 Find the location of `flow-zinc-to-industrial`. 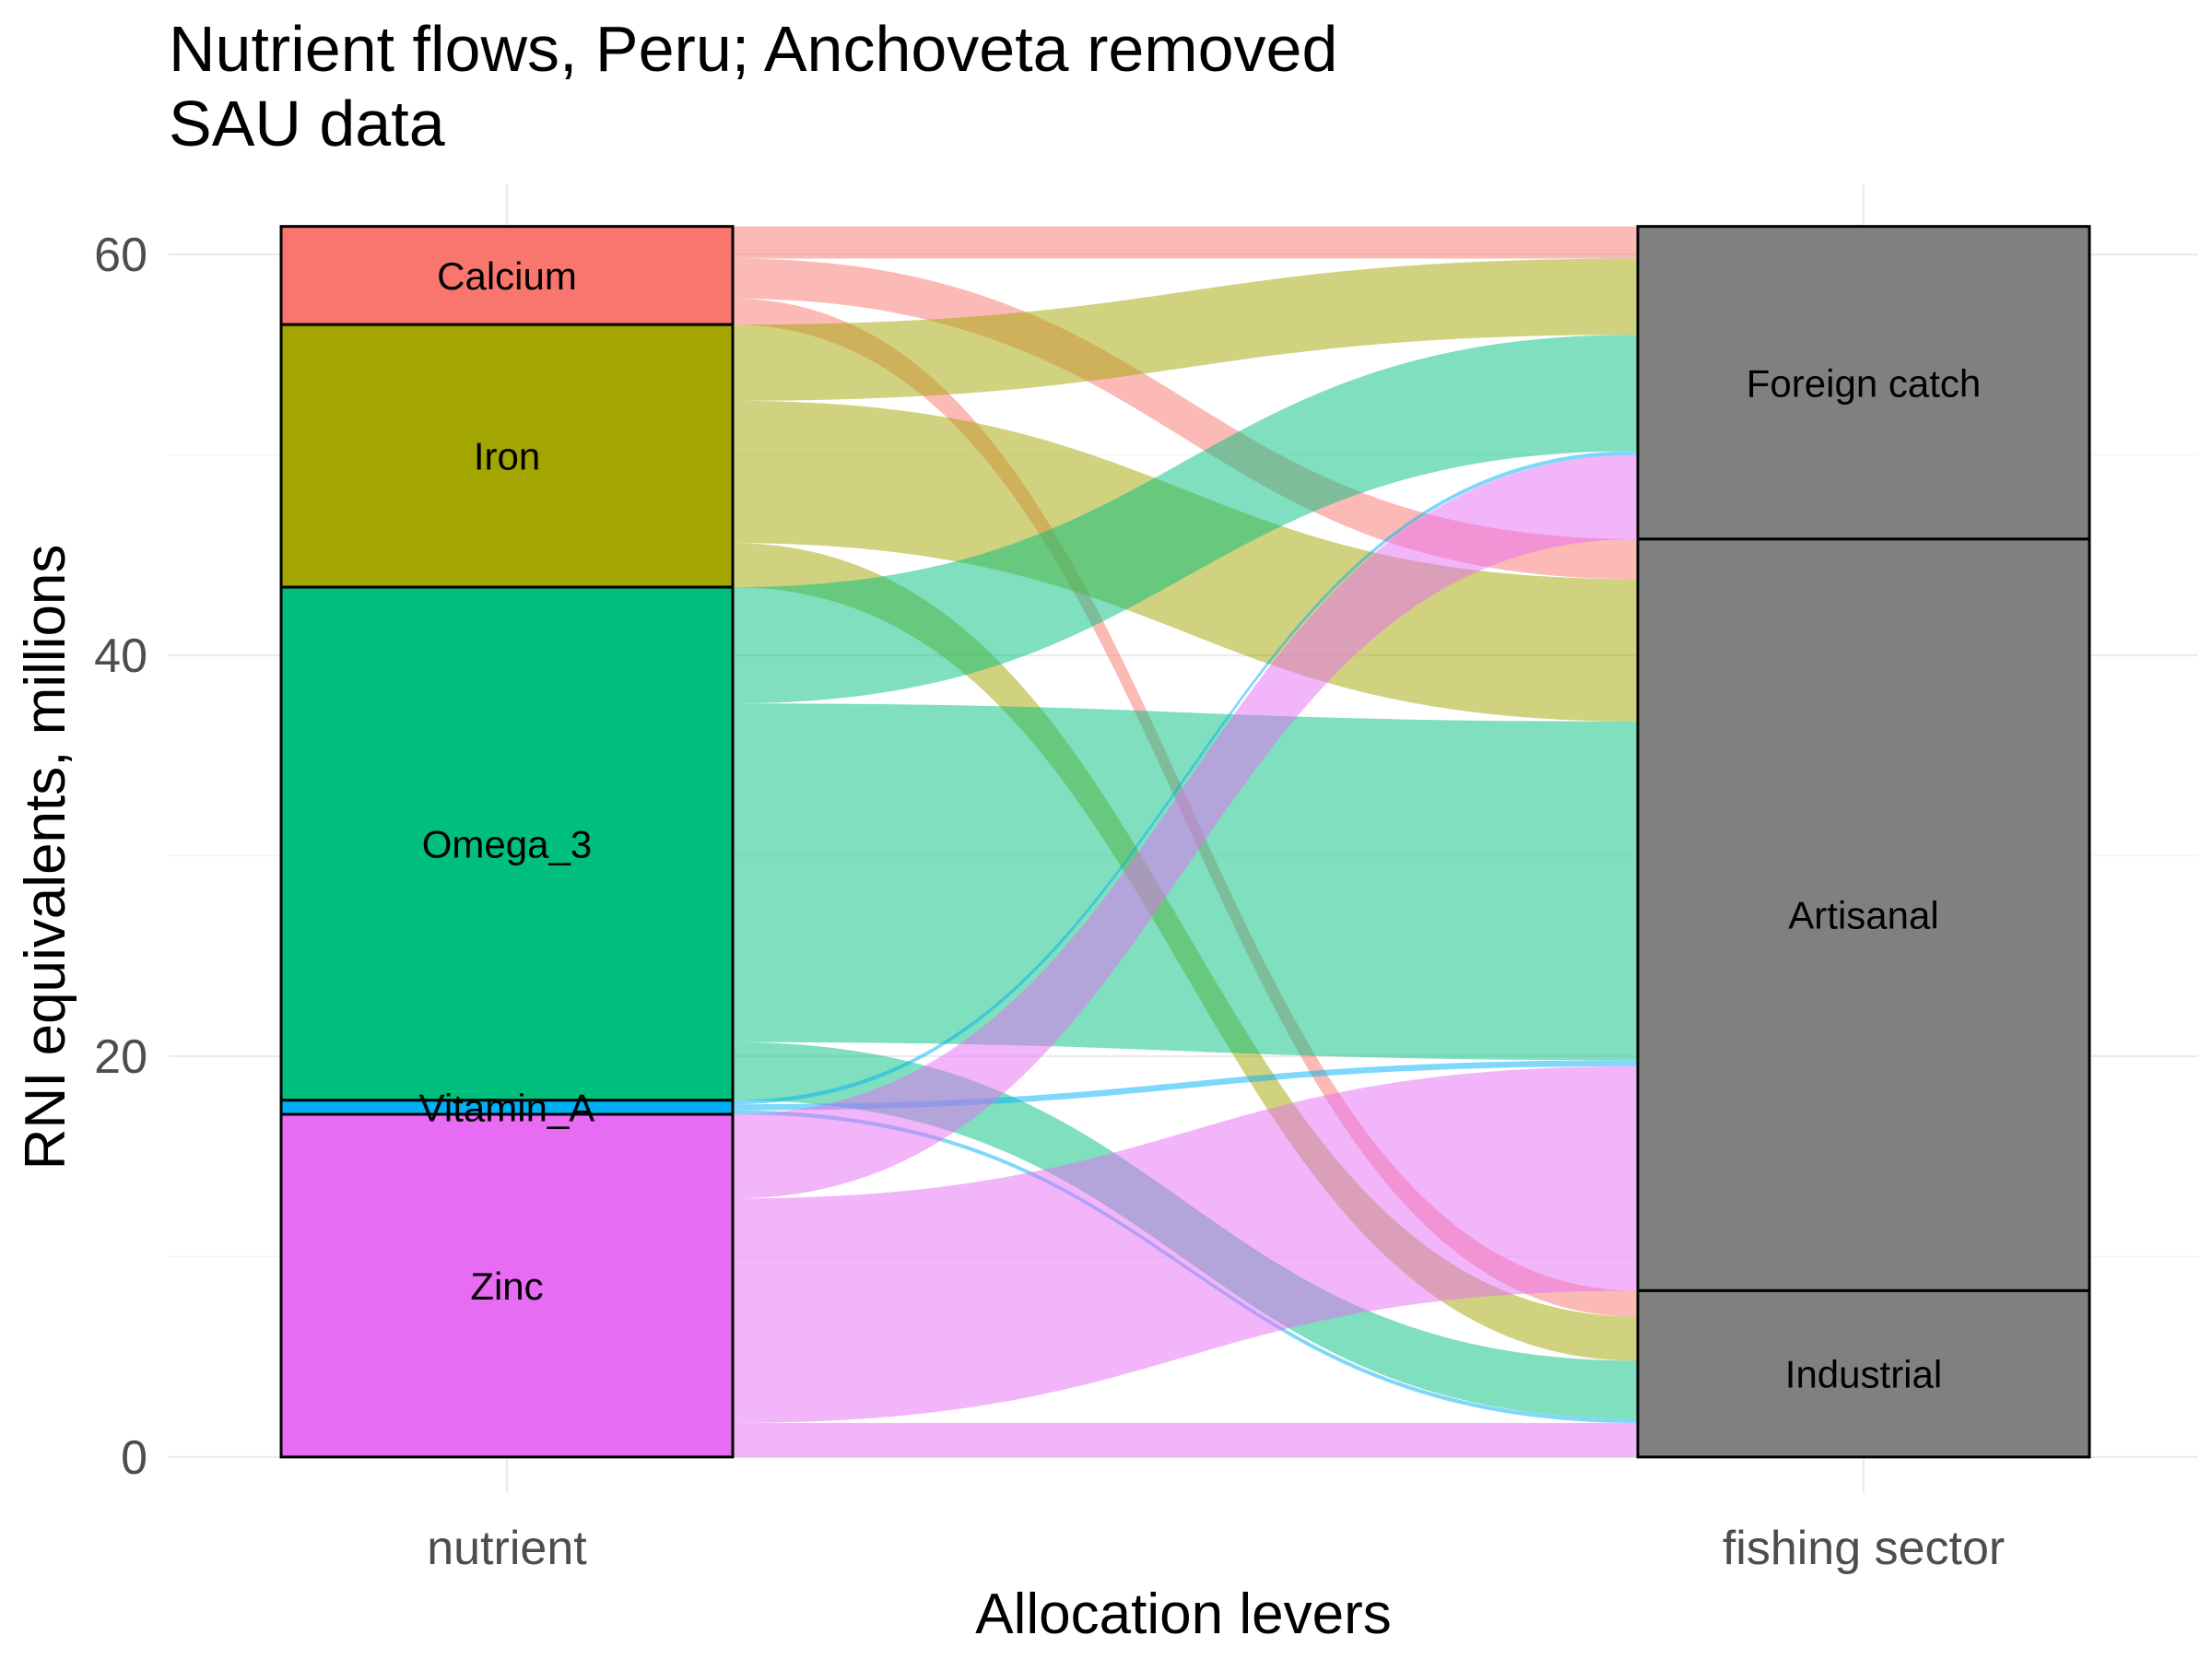

flow-zinc-to-industrial is located at coordinates (1185, 1439).